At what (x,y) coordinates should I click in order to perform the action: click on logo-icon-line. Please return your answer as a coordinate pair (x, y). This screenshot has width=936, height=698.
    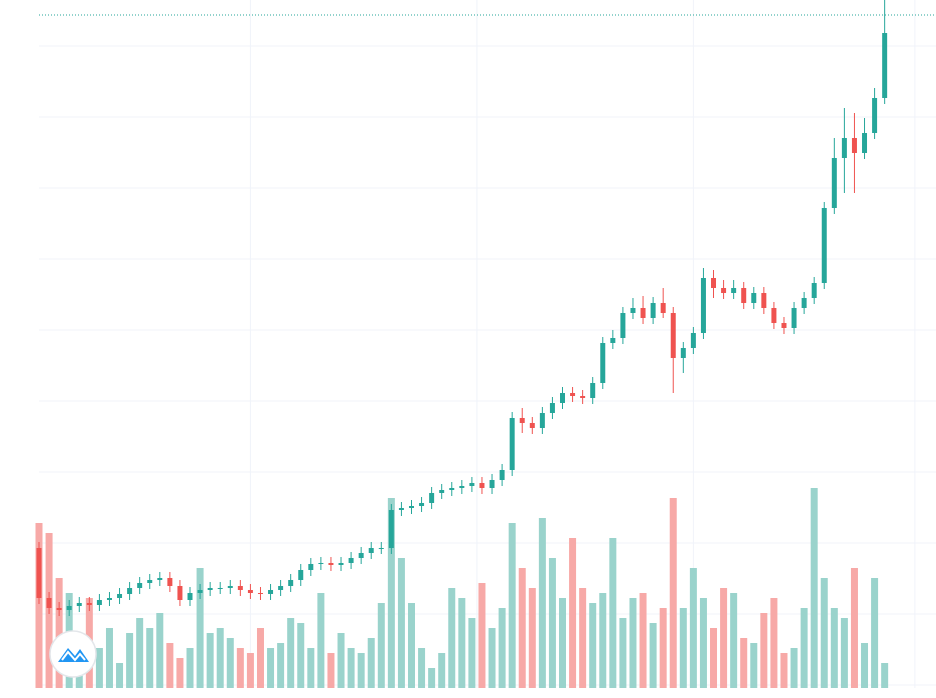
    Looking at the image, I should click on (73, 656).